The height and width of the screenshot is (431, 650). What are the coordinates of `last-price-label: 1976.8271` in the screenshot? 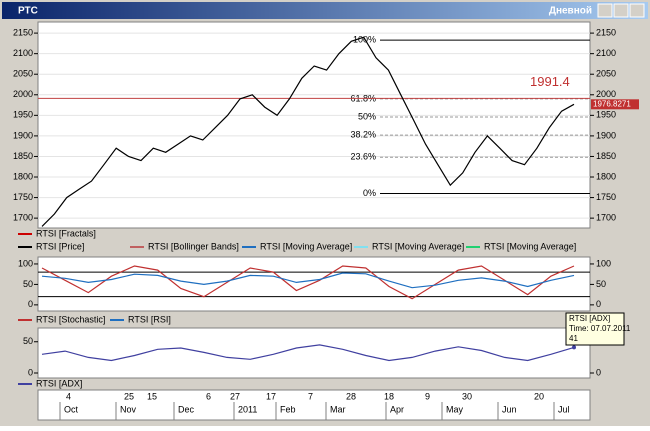 It's located at (612, 103).